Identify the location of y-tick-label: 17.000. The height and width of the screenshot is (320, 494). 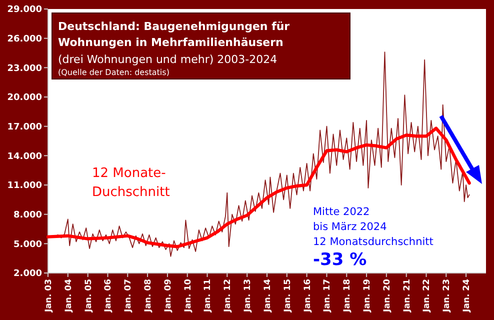
(24, 127).